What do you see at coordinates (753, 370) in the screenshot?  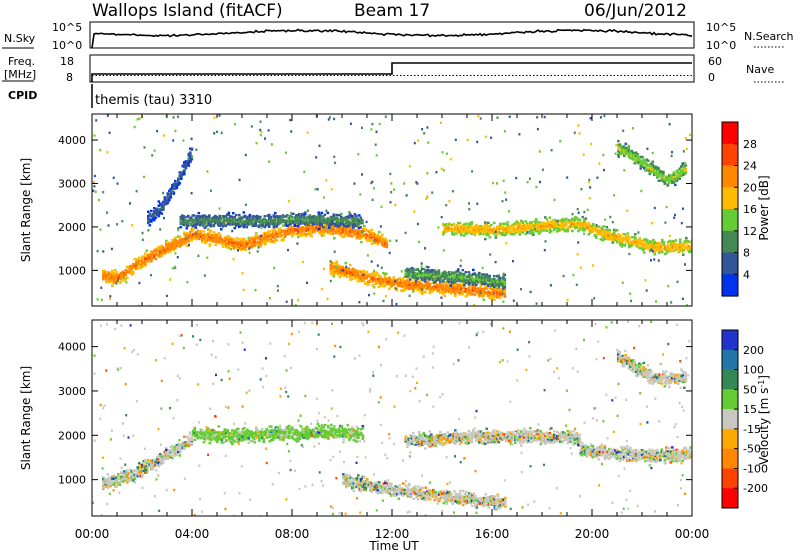 I see `velocity-colorbar-label-1: 100` at bounding box center [753, 370].